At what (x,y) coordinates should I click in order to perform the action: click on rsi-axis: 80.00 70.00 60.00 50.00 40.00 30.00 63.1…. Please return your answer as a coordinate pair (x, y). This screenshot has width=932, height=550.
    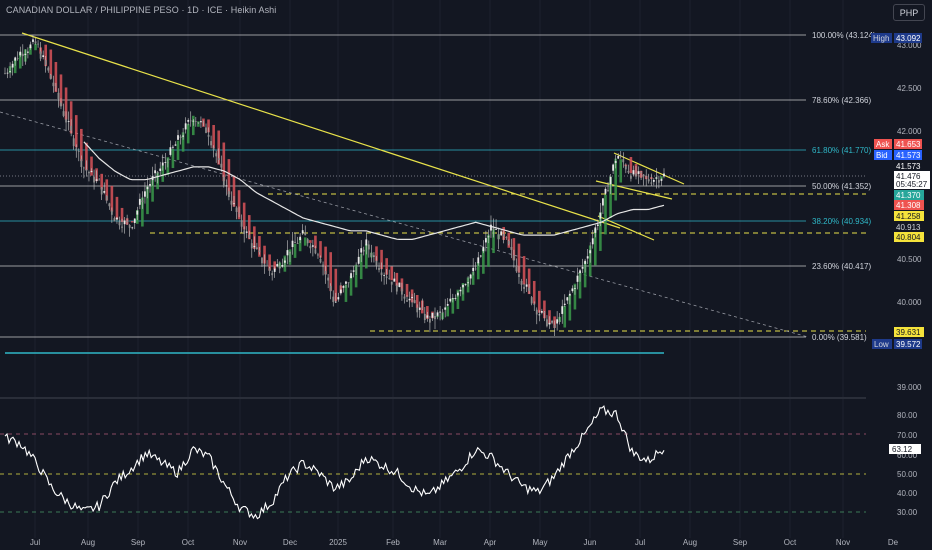
    Looking at the image, I should click on (905, 464).